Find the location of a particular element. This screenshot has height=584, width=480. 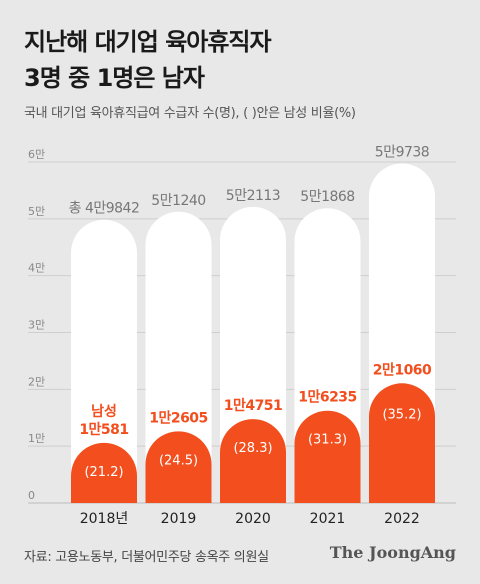

headline-line1: 지난해 대기업 육아휴직자 is located at coordinates (148, 42).